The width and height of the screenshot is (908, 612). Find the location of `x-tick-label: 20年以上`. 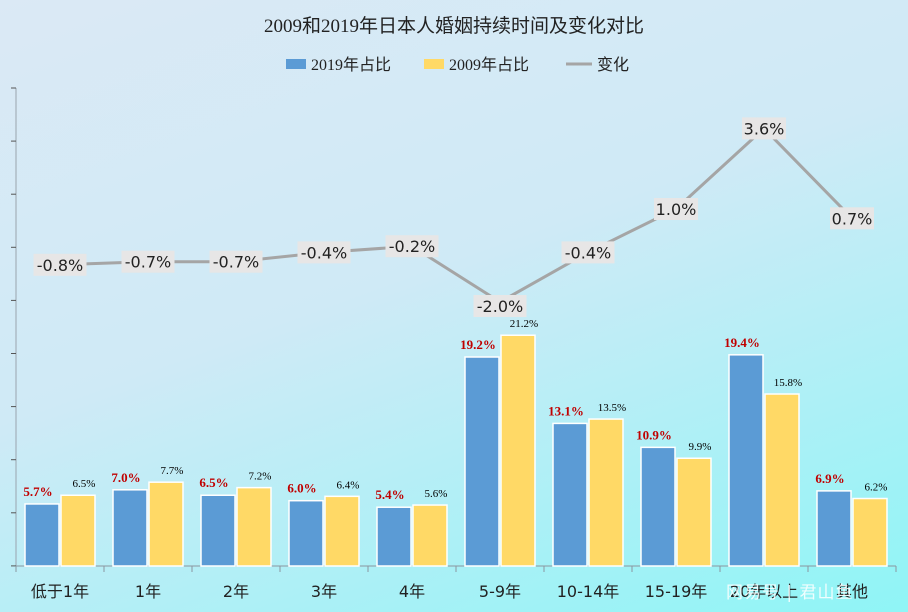

x-tick-label: 20年以上 is located at coordinates (764, 591).